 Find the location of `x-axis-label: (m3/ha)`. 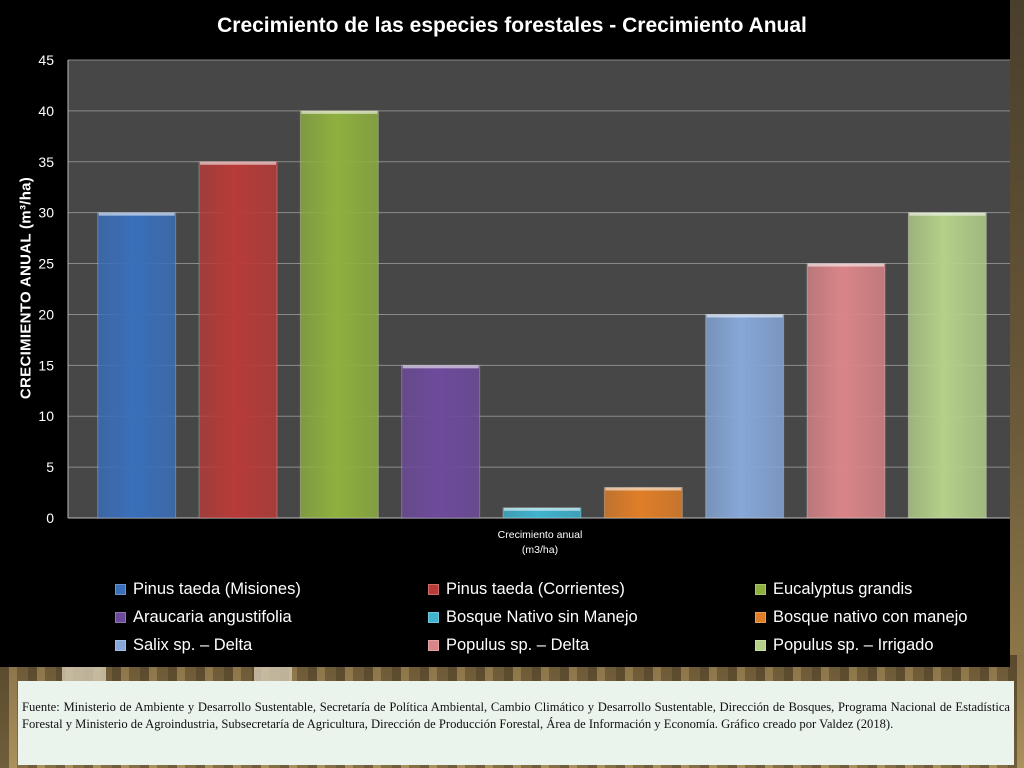

x-axis-label: (m3/ha) is located at coordinates (540, 550).